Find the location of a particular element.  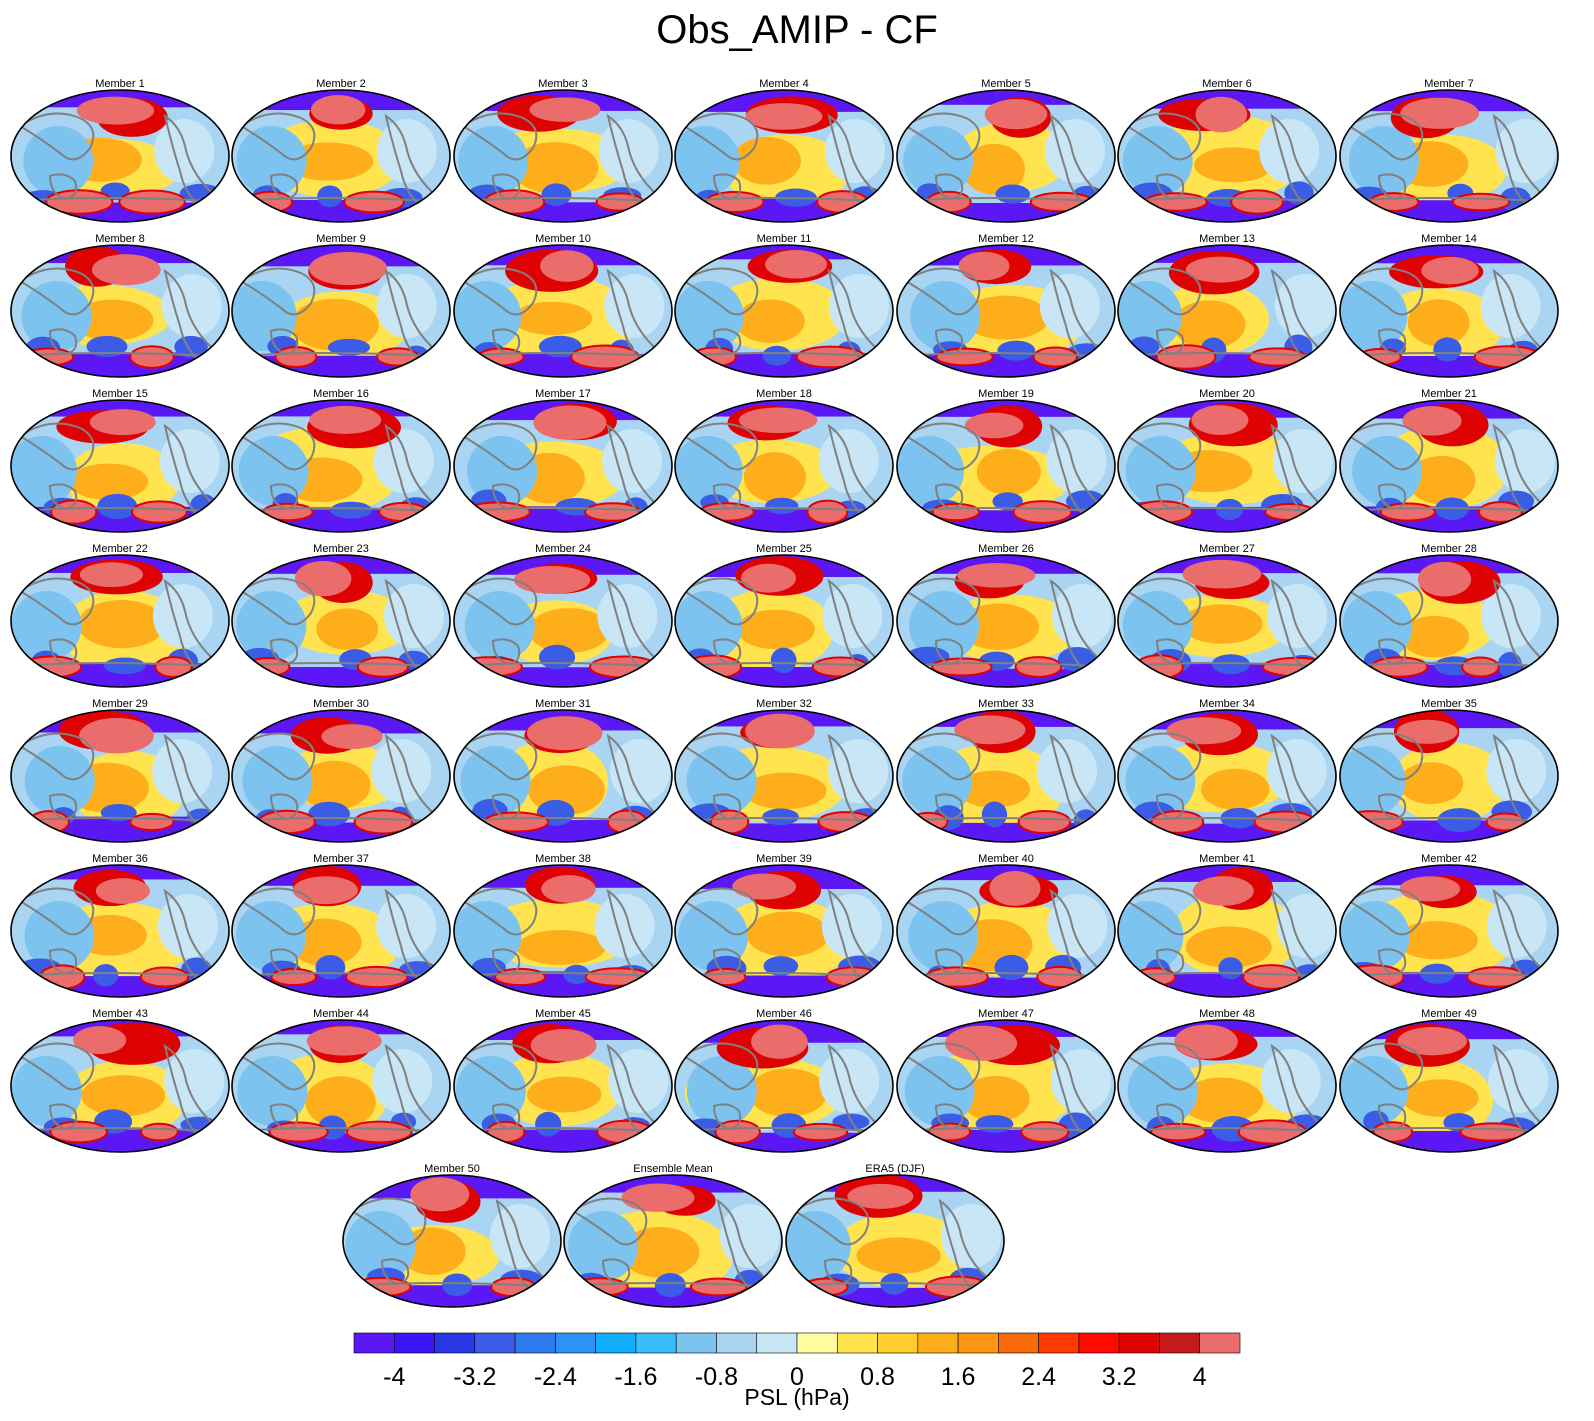

colorbar-swatch is located at coordinates (737, 1343).